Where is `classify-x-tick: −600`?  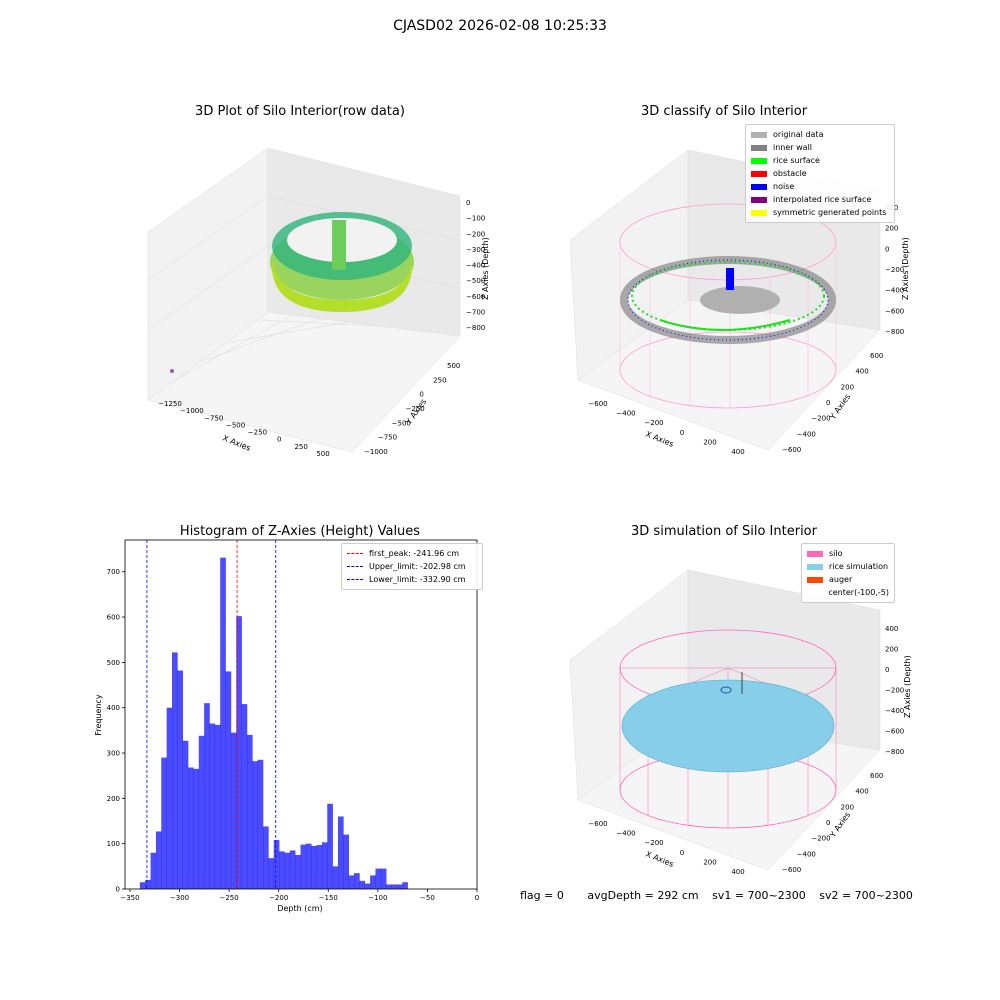
classify-x-tick: −600 is located at coordinates (597, 404).